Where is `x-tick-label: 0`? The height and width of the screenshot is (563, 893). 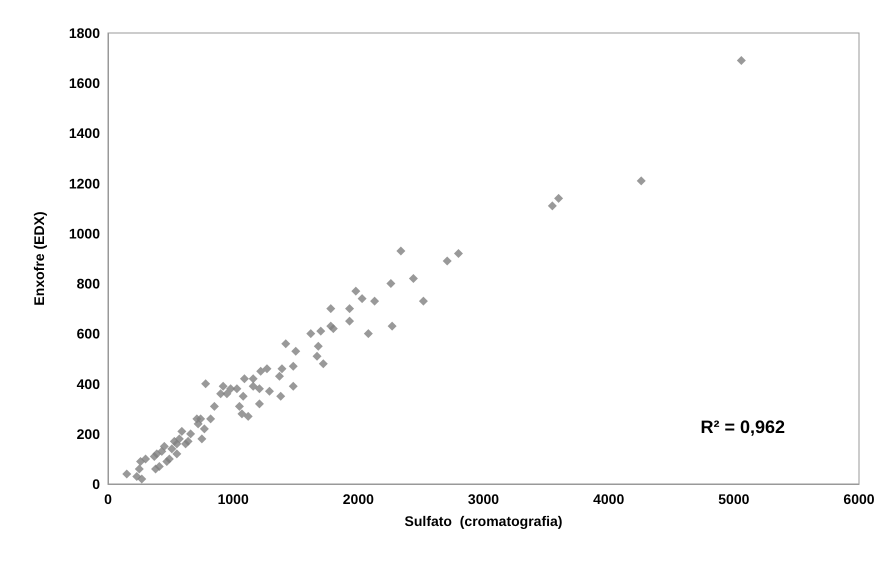 x-tick-label: 0 is located at coordinates (108, 499).